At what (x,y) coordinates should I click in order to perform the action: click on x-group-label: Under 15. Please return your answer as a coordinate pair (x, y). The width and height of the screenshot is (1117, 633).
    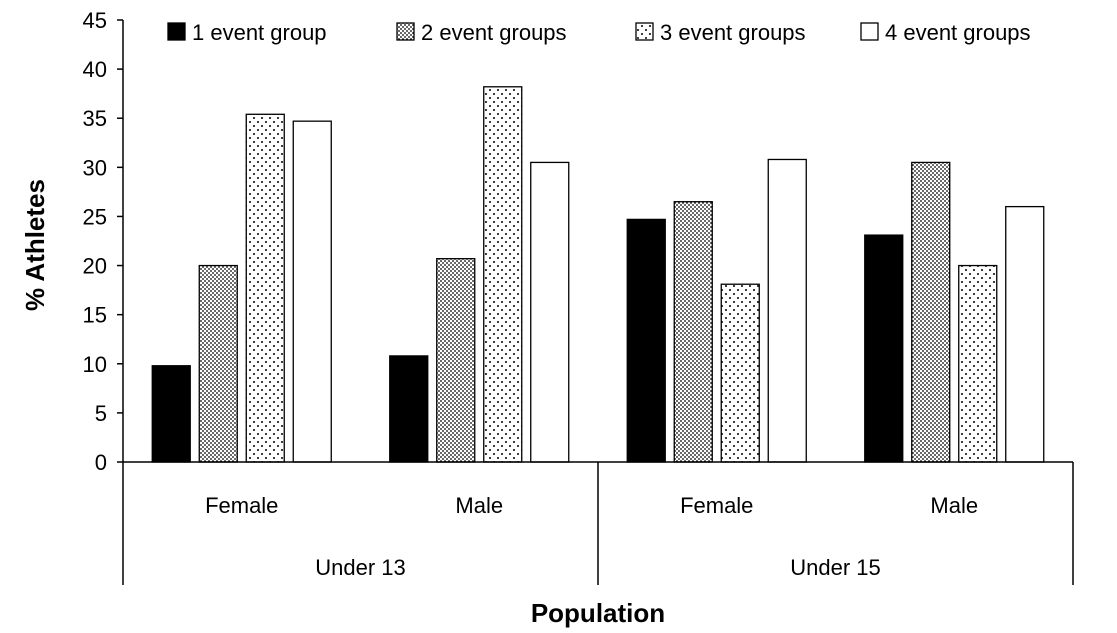
    Looking at the image, I should click on (835, 567).